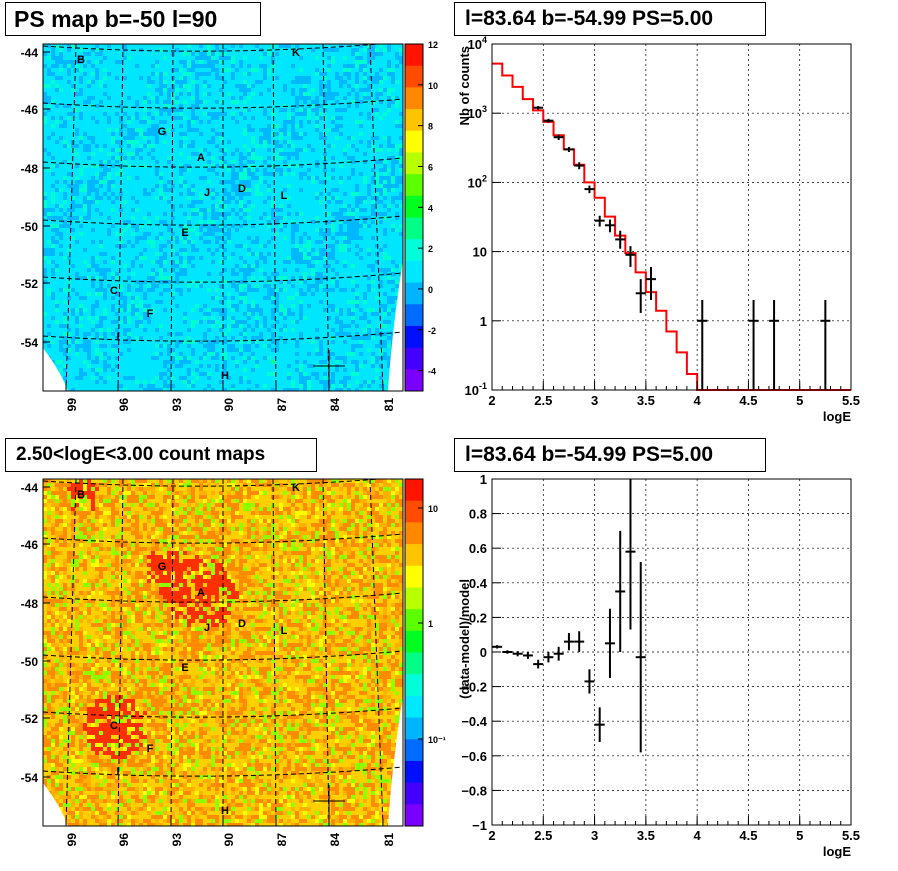 This screenshot has width=898, height=871. What do you see at coordinates (432, 372) in the screenshot?
I see `ps-map-colorbar-label: -4` at bounding box center [432, 372].